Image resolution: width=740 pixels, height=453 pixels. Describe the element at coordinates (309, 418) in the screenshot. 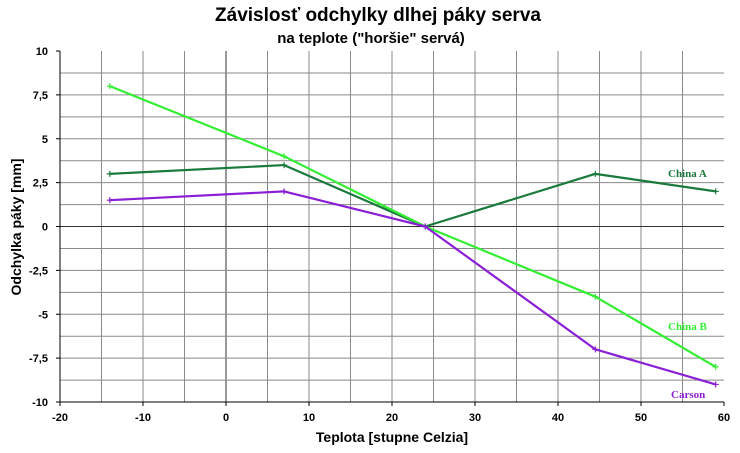

I see `x-tick-label: 10` at that location.